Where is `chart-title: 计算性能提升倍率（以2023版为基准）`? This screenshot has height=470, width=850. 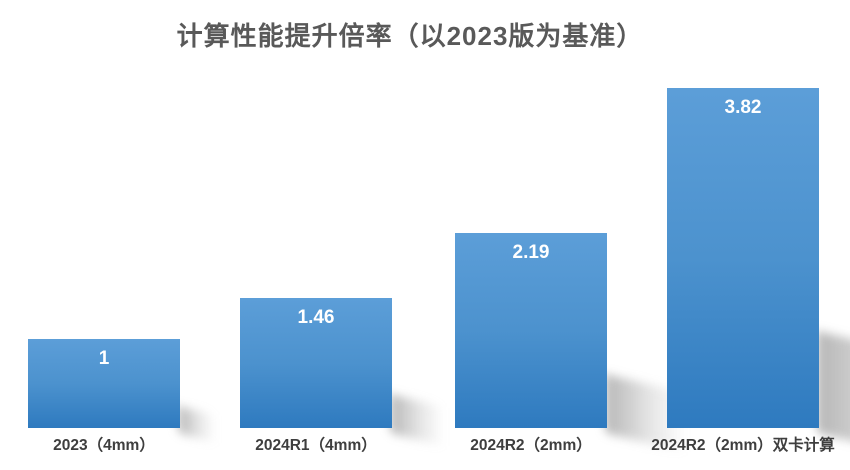 chart-title: 计算性能提升倍率（以2023版为基准） is located at coordinates (410, 36).